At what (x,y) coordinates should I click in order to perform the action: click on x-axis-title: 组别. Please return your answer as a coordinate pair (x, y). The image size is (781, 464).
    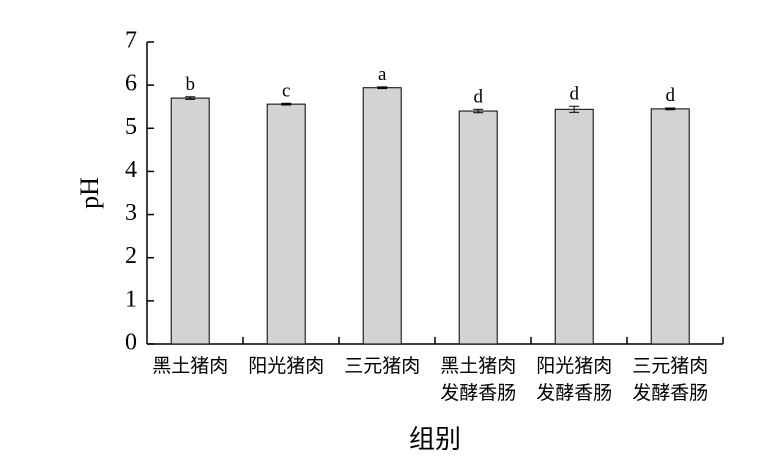
    Looking at the image, I should click on (435, 439).